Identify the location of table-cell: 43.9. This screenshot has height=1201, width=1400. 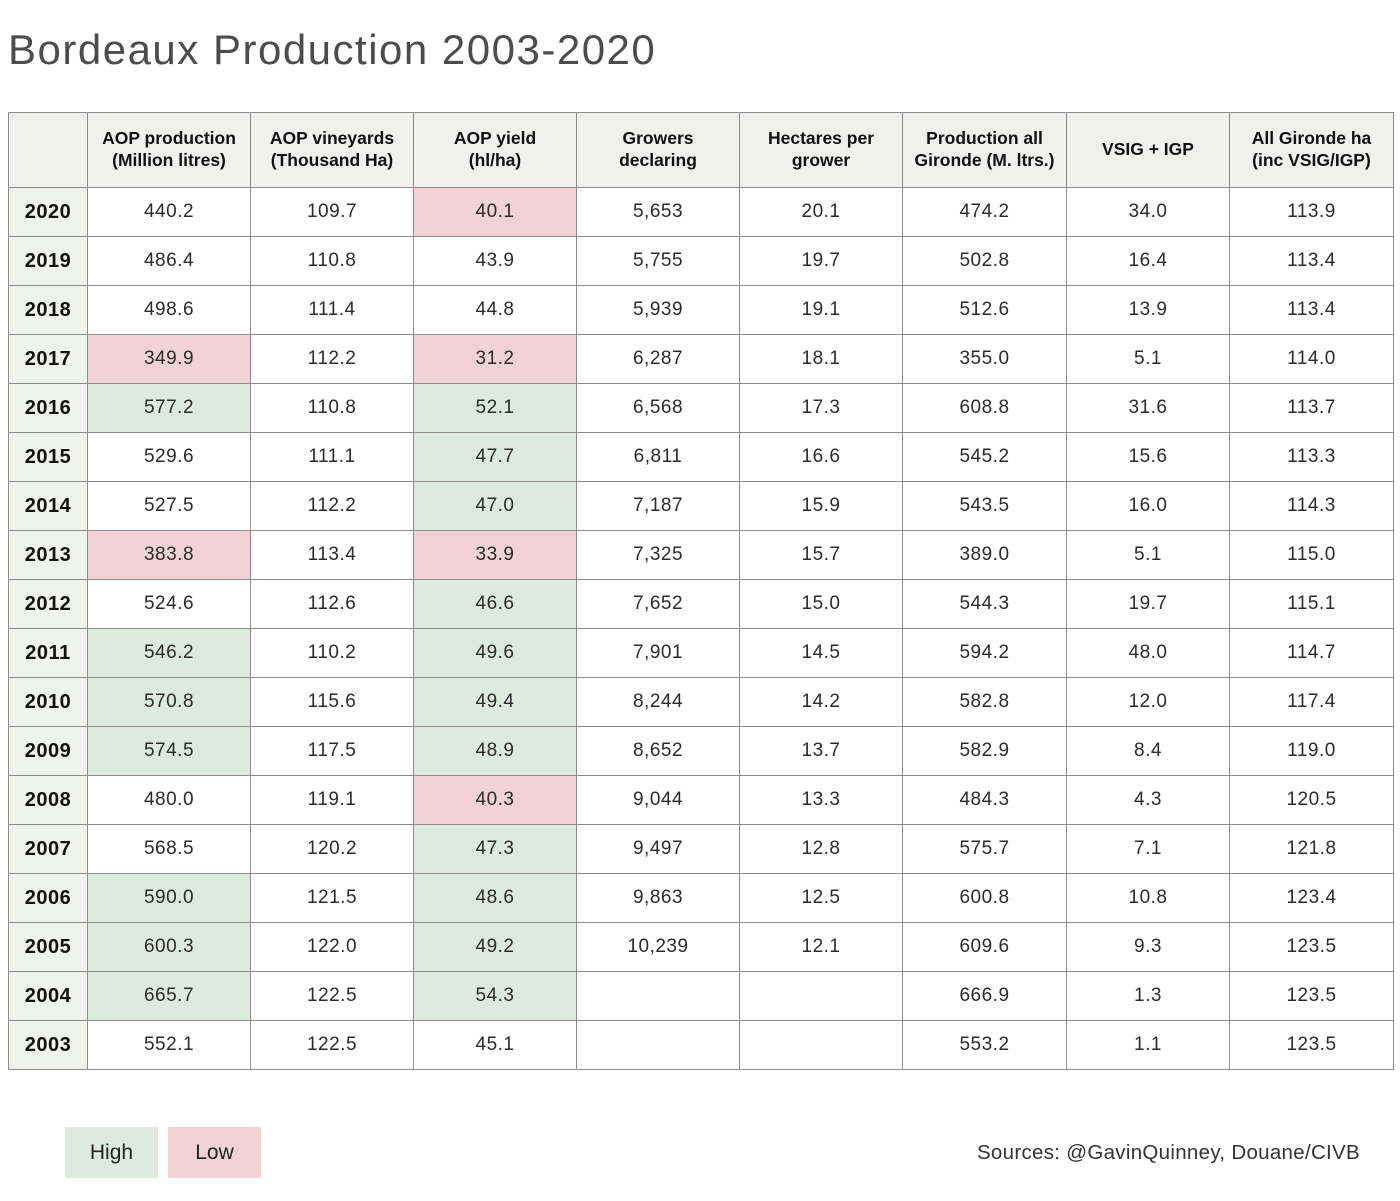
(495, 261).